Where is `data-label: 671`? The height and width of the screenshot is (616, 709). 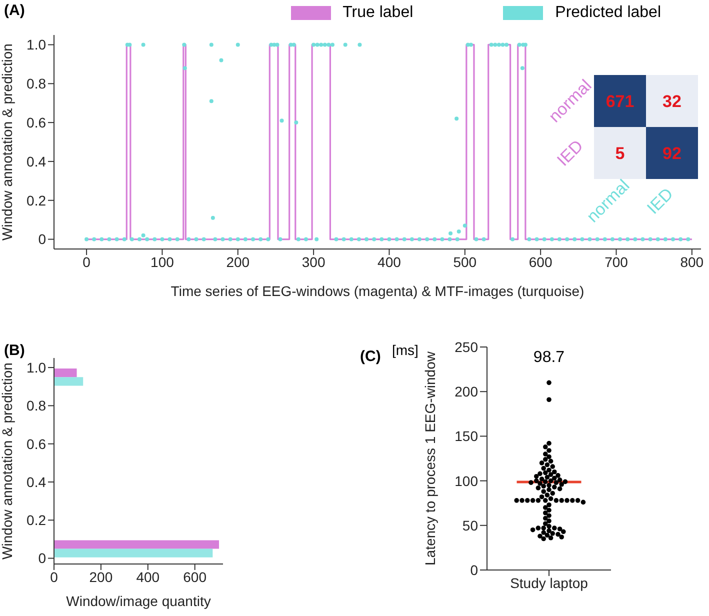 data-label: 671 is located at coordinates (620, 101).